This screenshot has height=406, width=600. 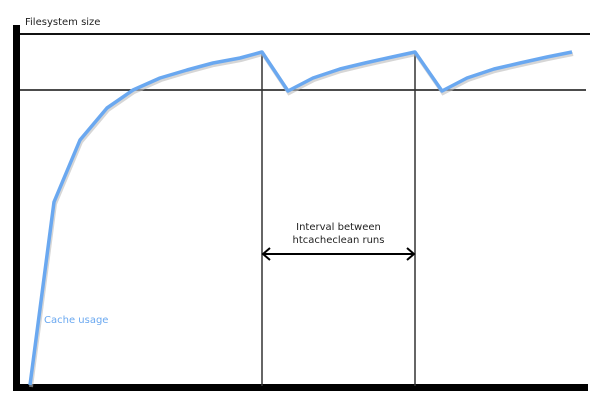 I want to click on y-axis-label: Filesystem size, so click(x=63, y=22).